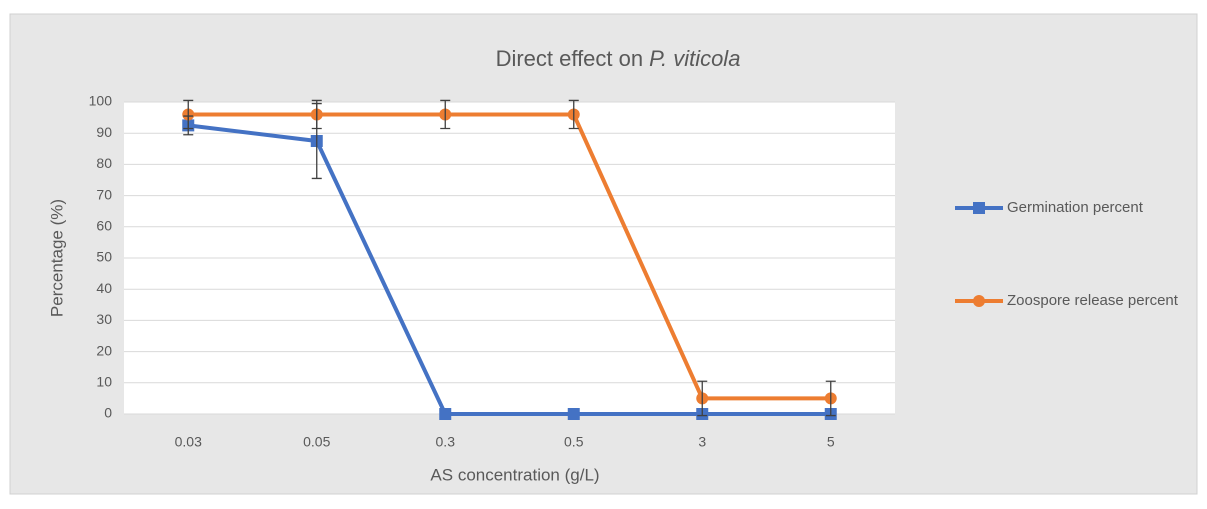 The image size is (1207, 509). I want to click on y-tick-label: 100, so click(101, 101).